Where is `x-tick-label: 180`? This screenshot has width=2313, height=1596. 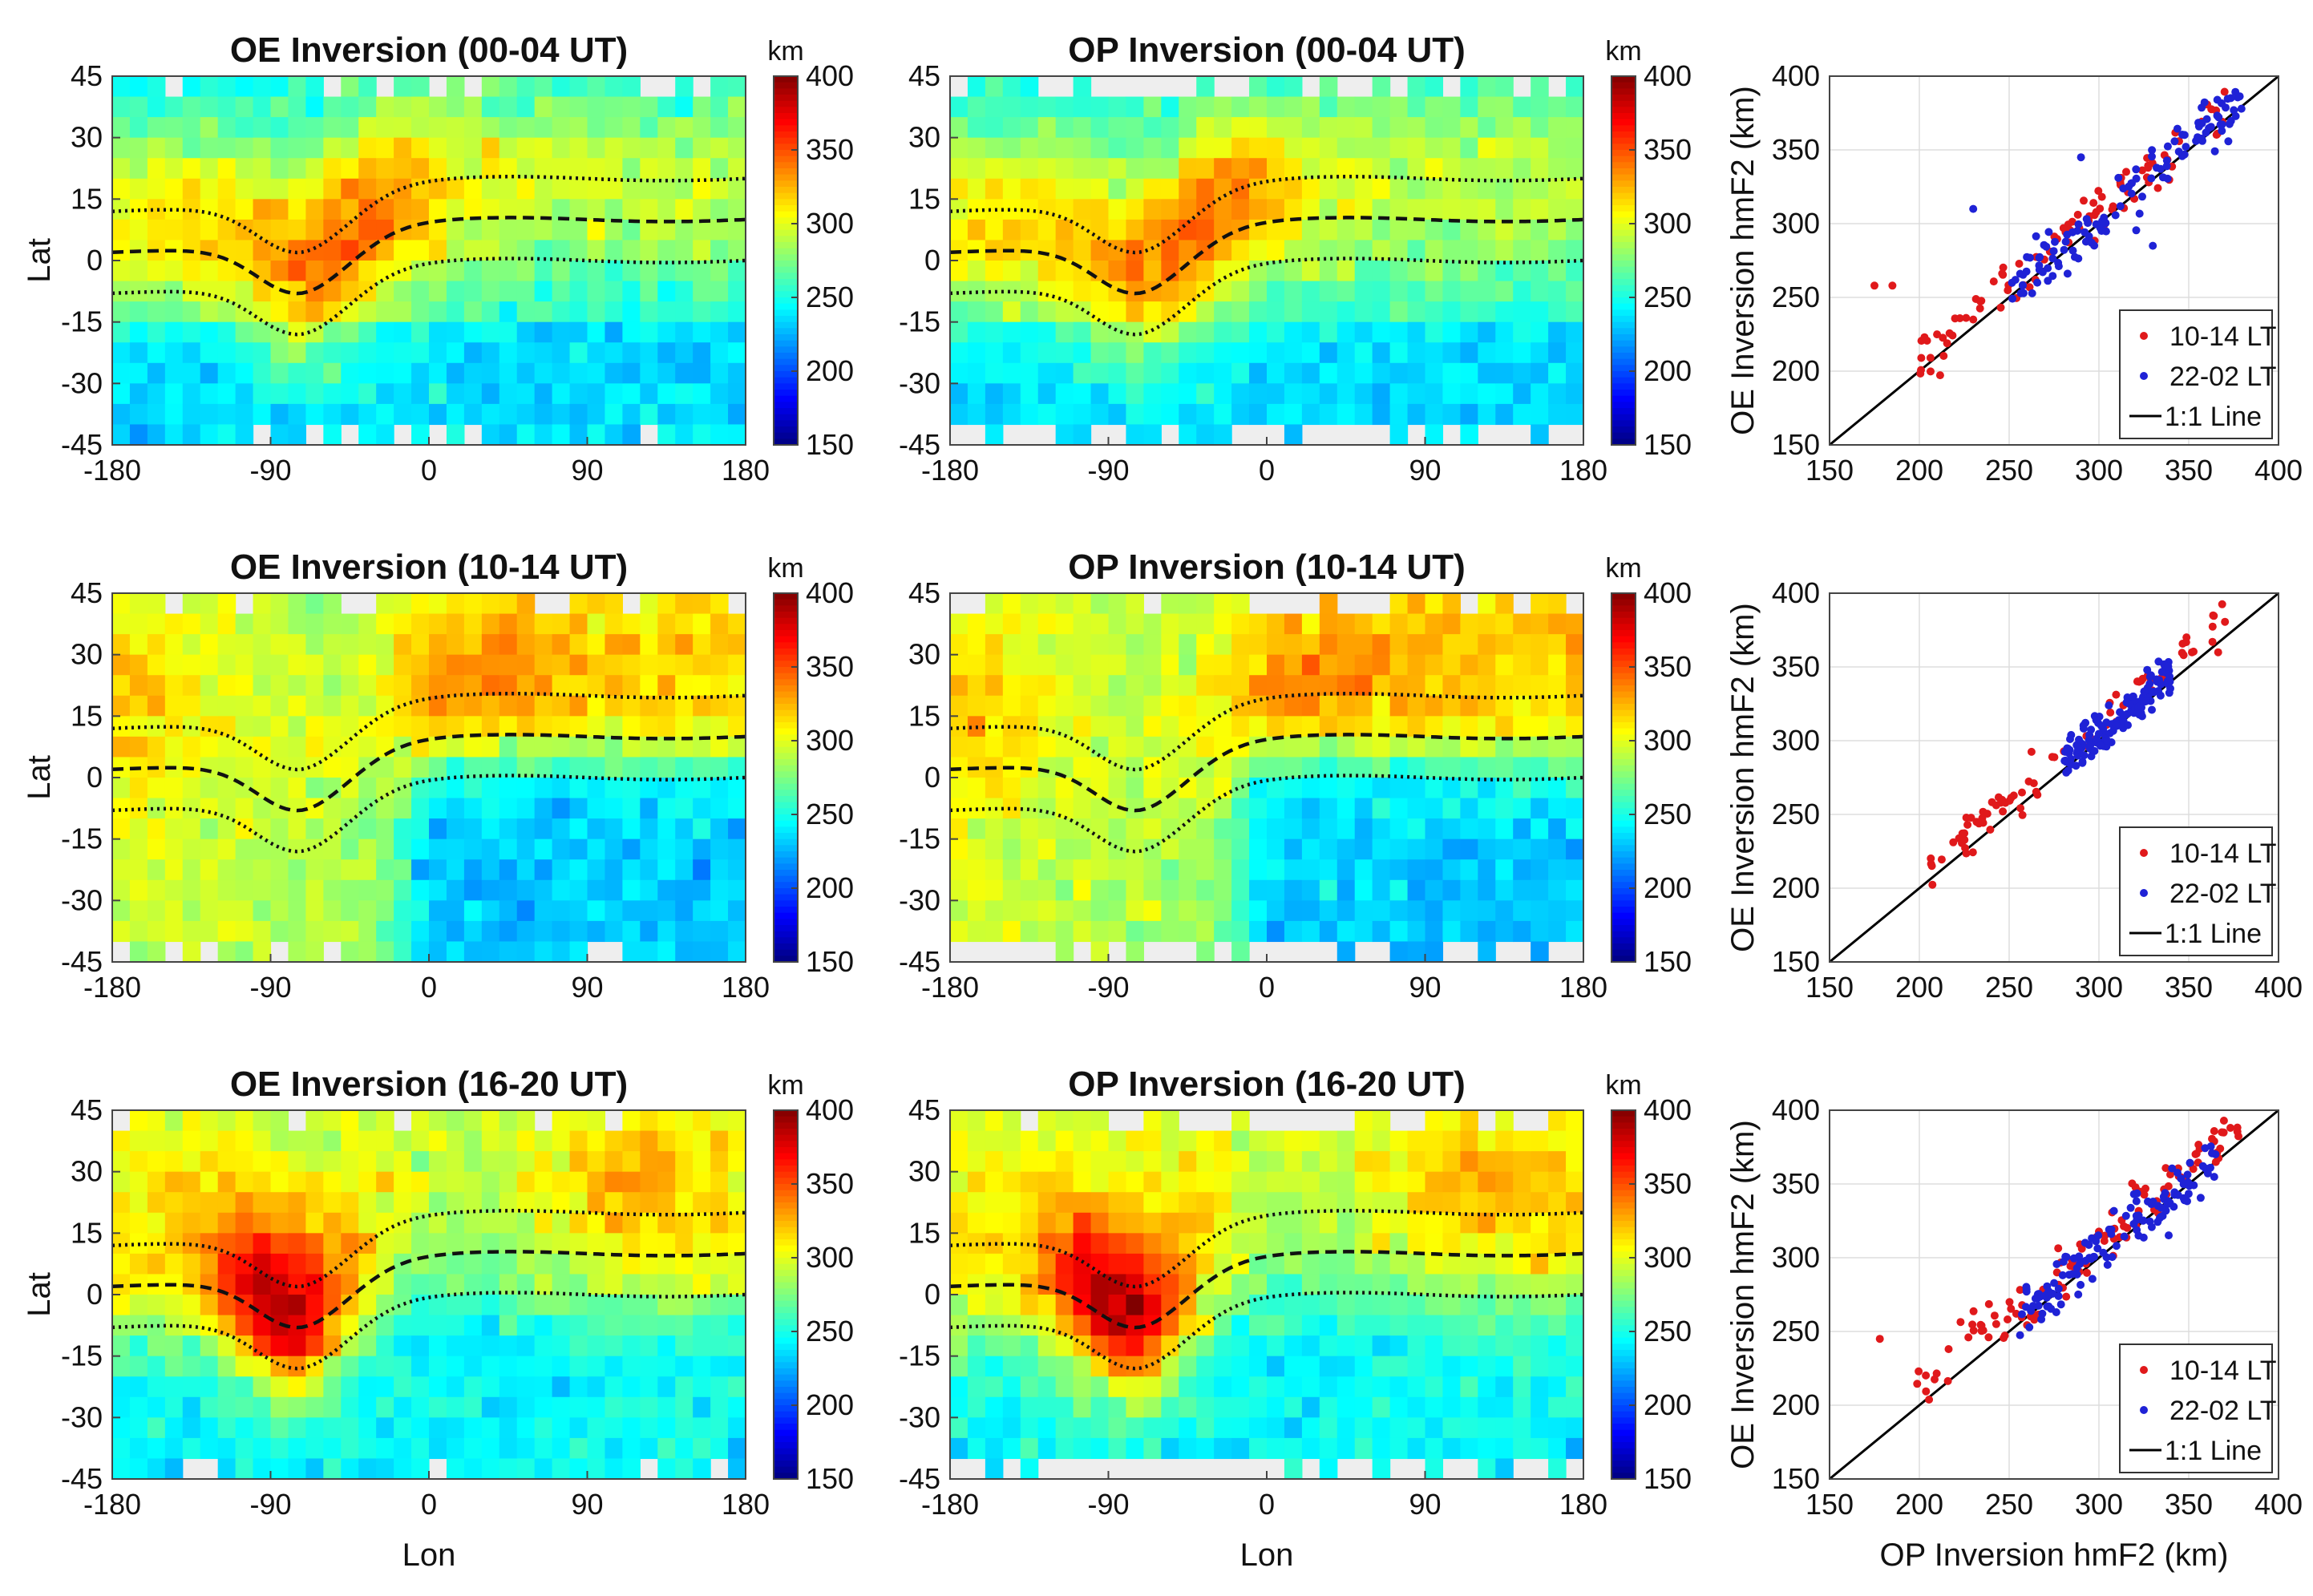
x-tick-label: 180 is located at coordinates (1583, 1504).